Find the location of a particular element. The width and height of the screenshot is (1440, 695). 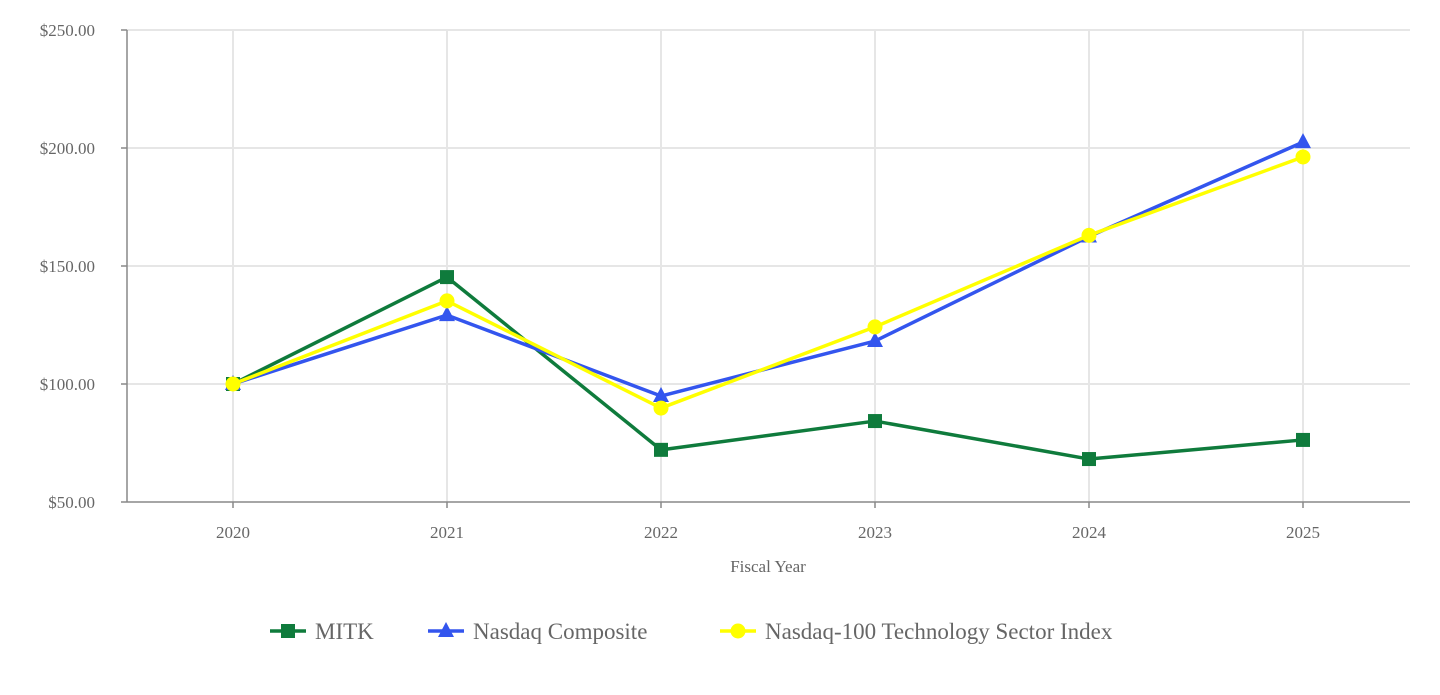

y-tick-label: $200.00 is located at coordinates (67, 148).